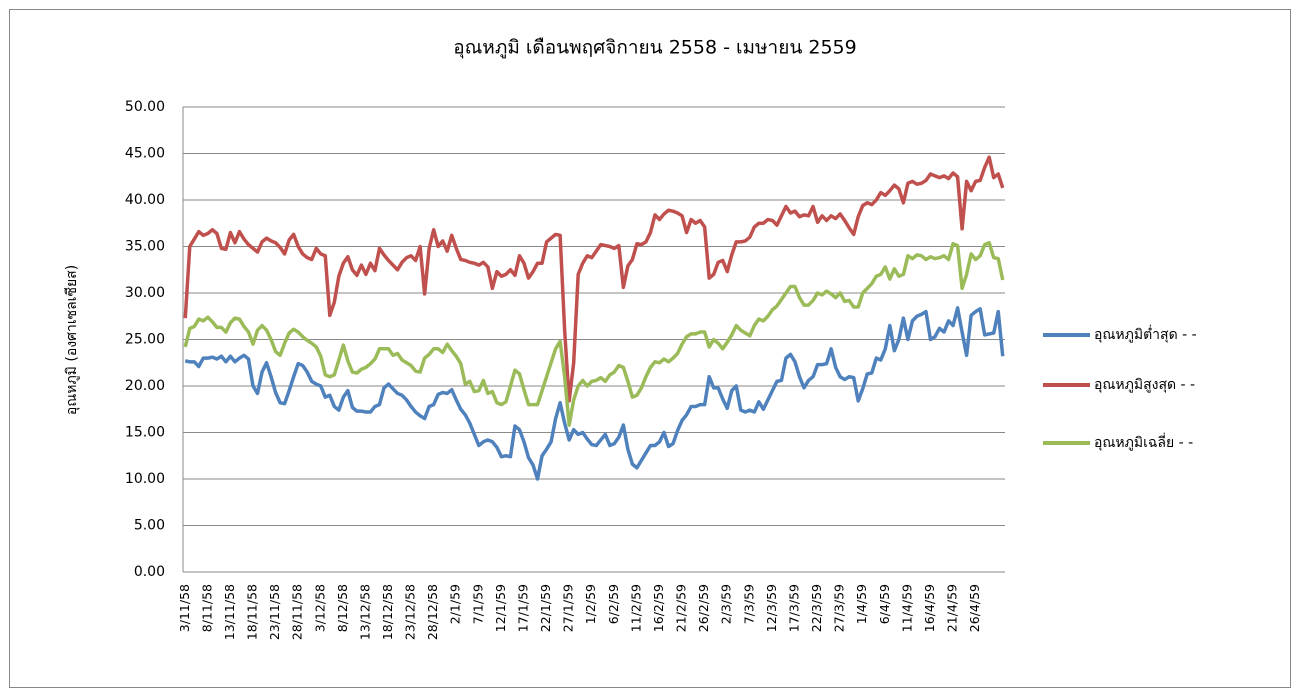  Describe the element at coordinates (145, 247) in the screenshot. I see `y-tick-label: 35.00` at that location.